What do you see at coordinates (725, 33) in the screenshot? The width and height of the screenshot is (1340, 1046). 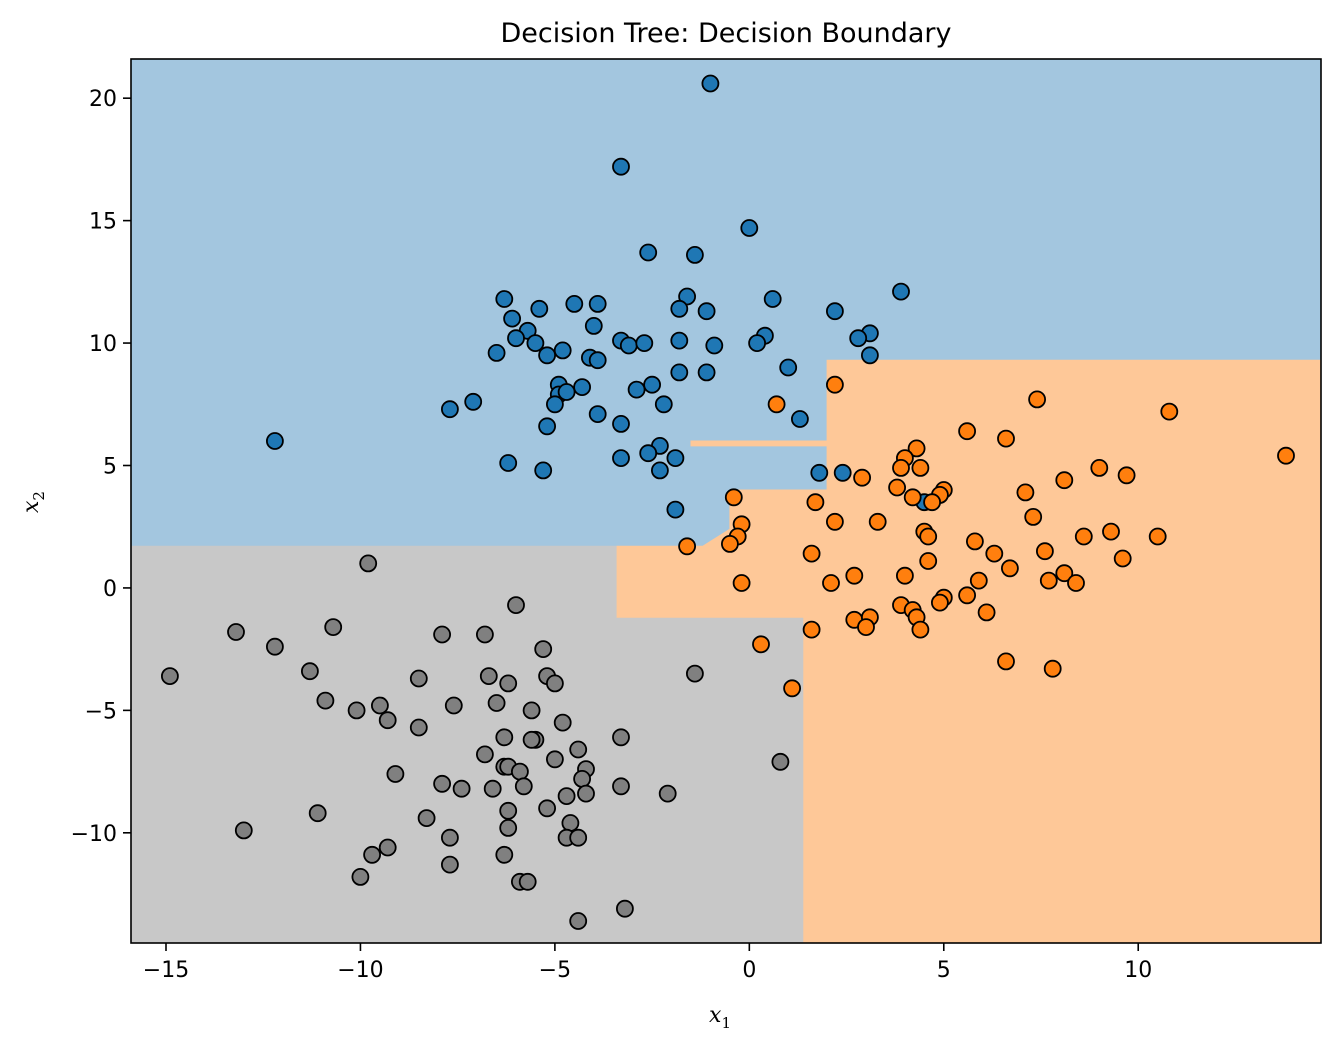 I see `chart-title: Decision Tree: Decision Boundary` at bounding box center [725, 33].